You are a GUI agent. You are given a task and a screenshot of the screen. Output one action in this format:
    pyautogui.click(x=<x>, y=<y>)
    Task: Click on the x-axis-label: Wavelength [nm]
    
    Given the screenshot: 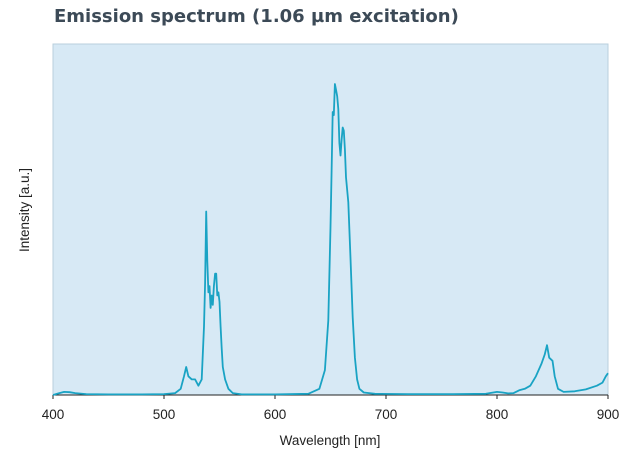 What is the action you would take?
    pyautogui.click(x=330, y=440)
    